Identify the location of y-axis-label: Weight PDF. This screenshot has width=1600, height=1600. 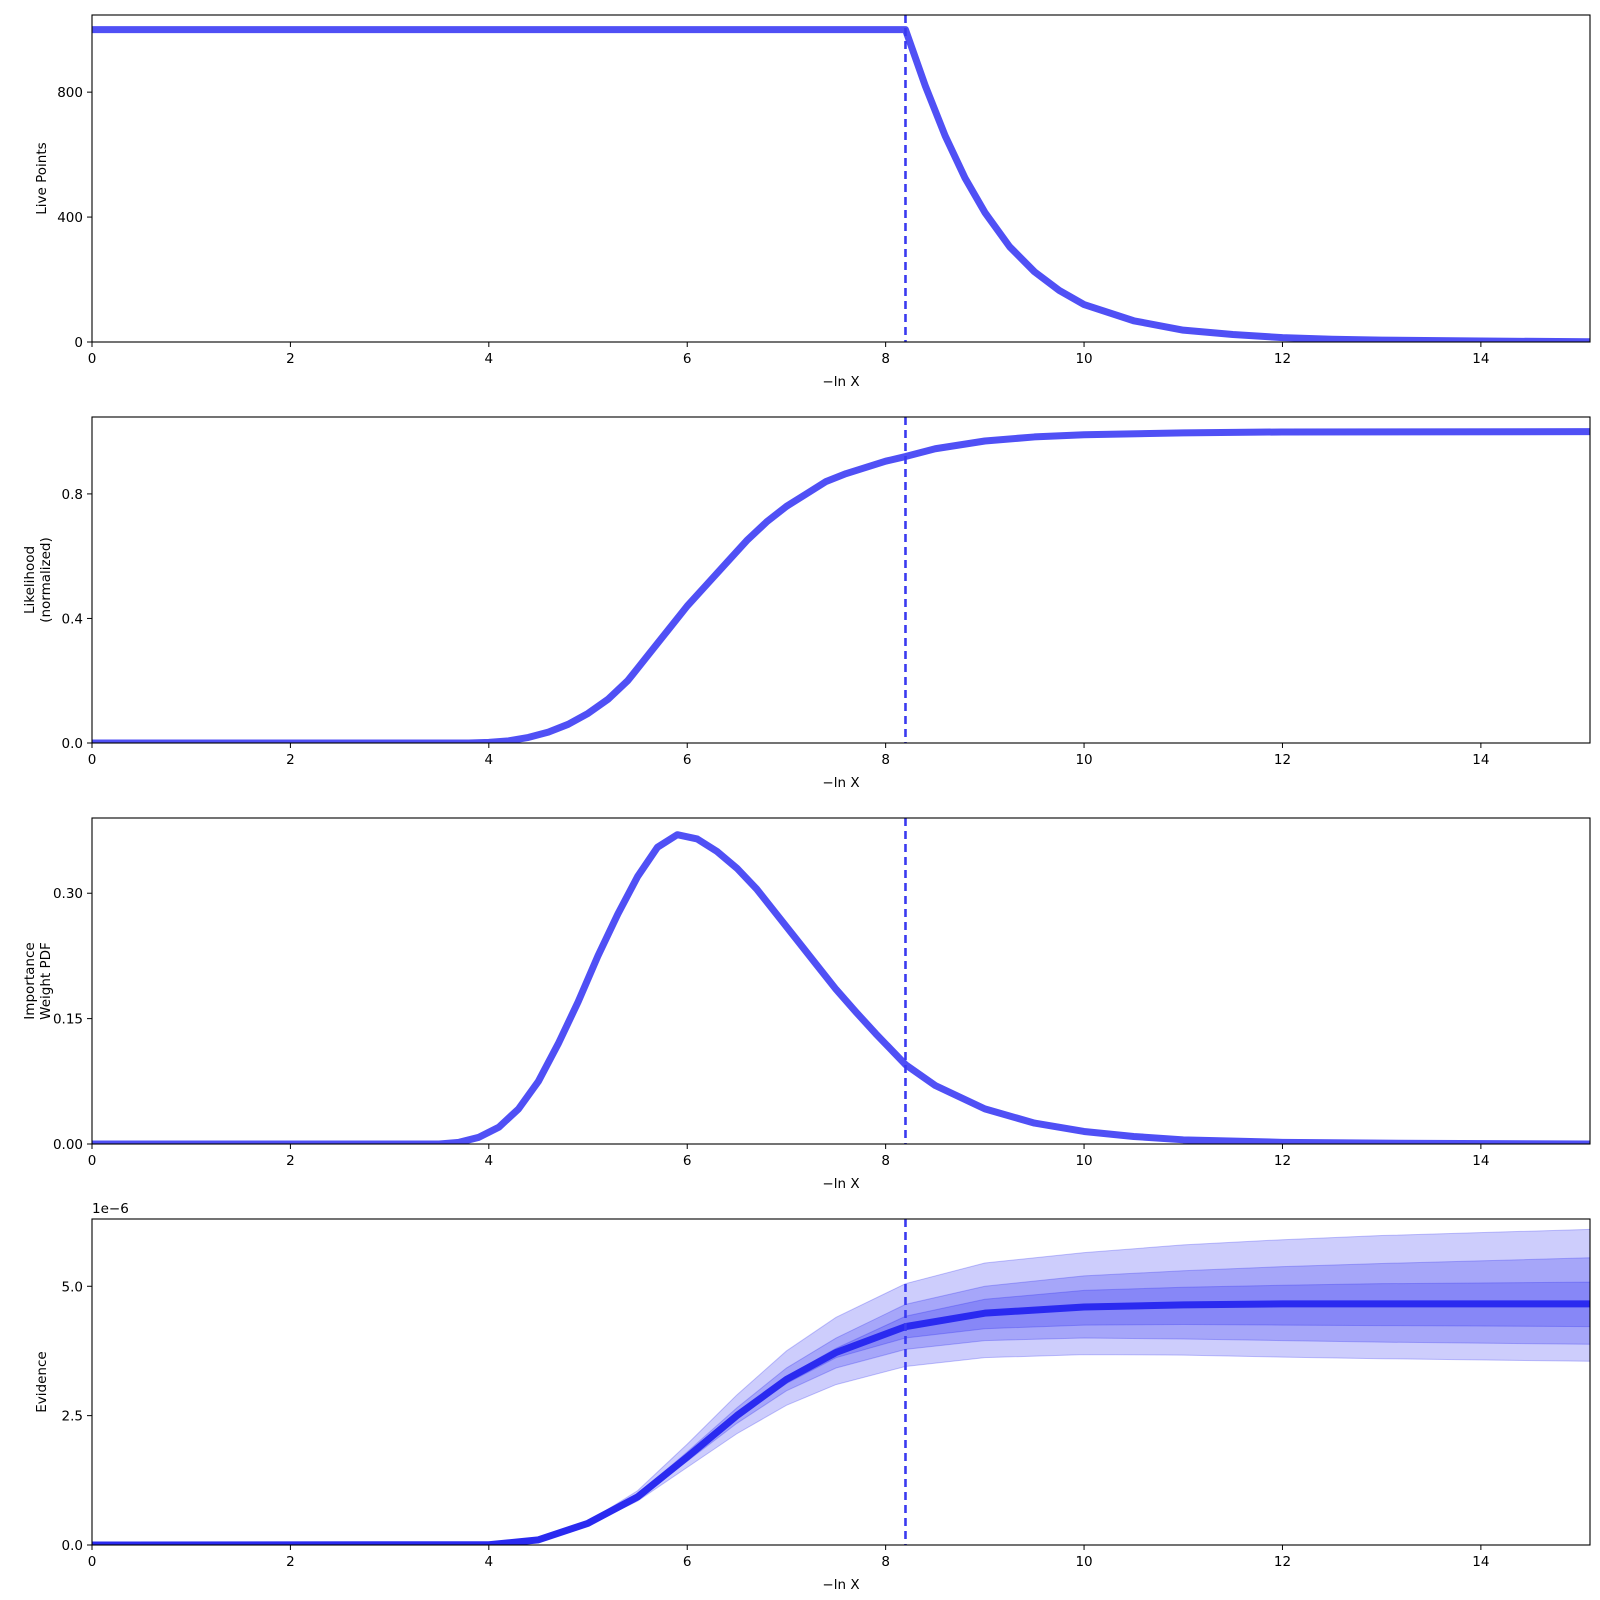
(46, 981).